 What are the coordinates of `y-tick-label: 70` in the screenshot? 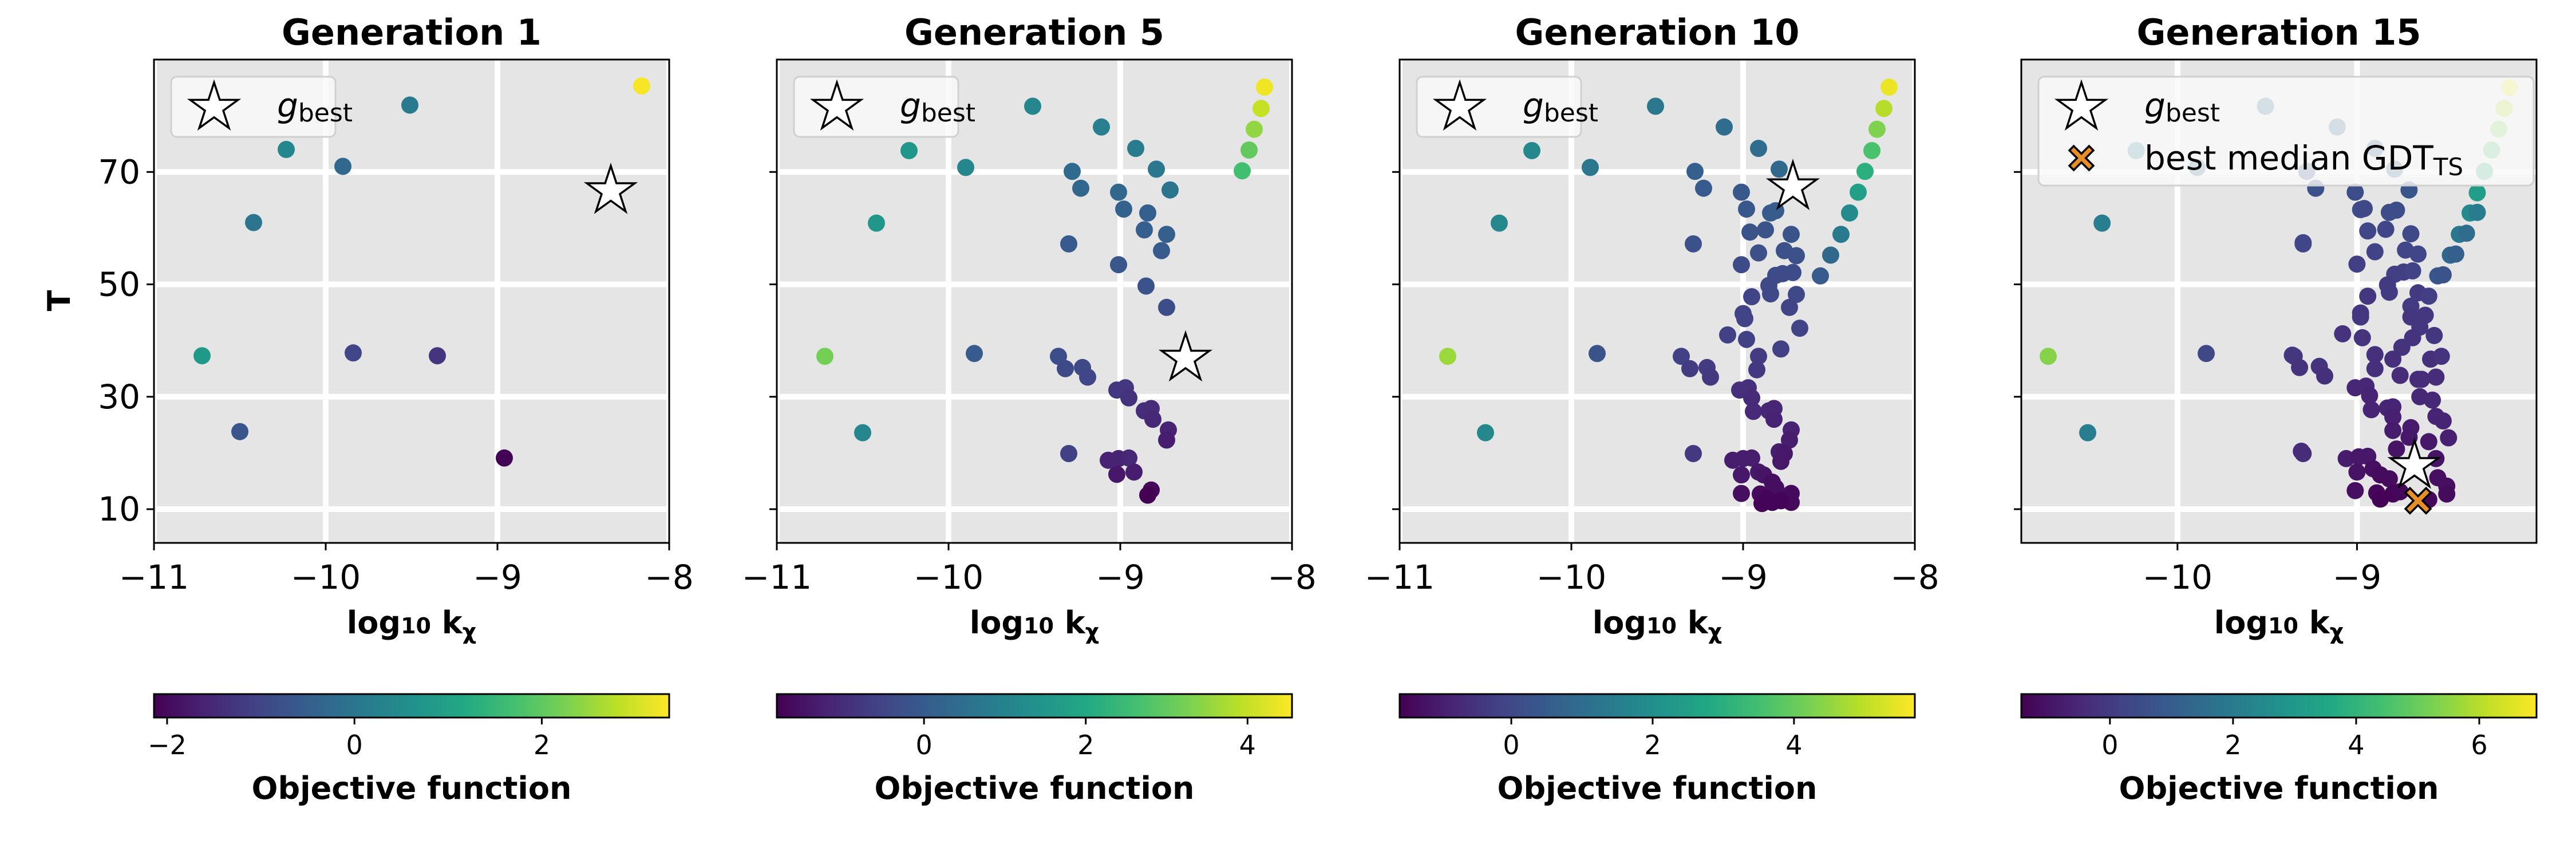 It's located at (119, 171).